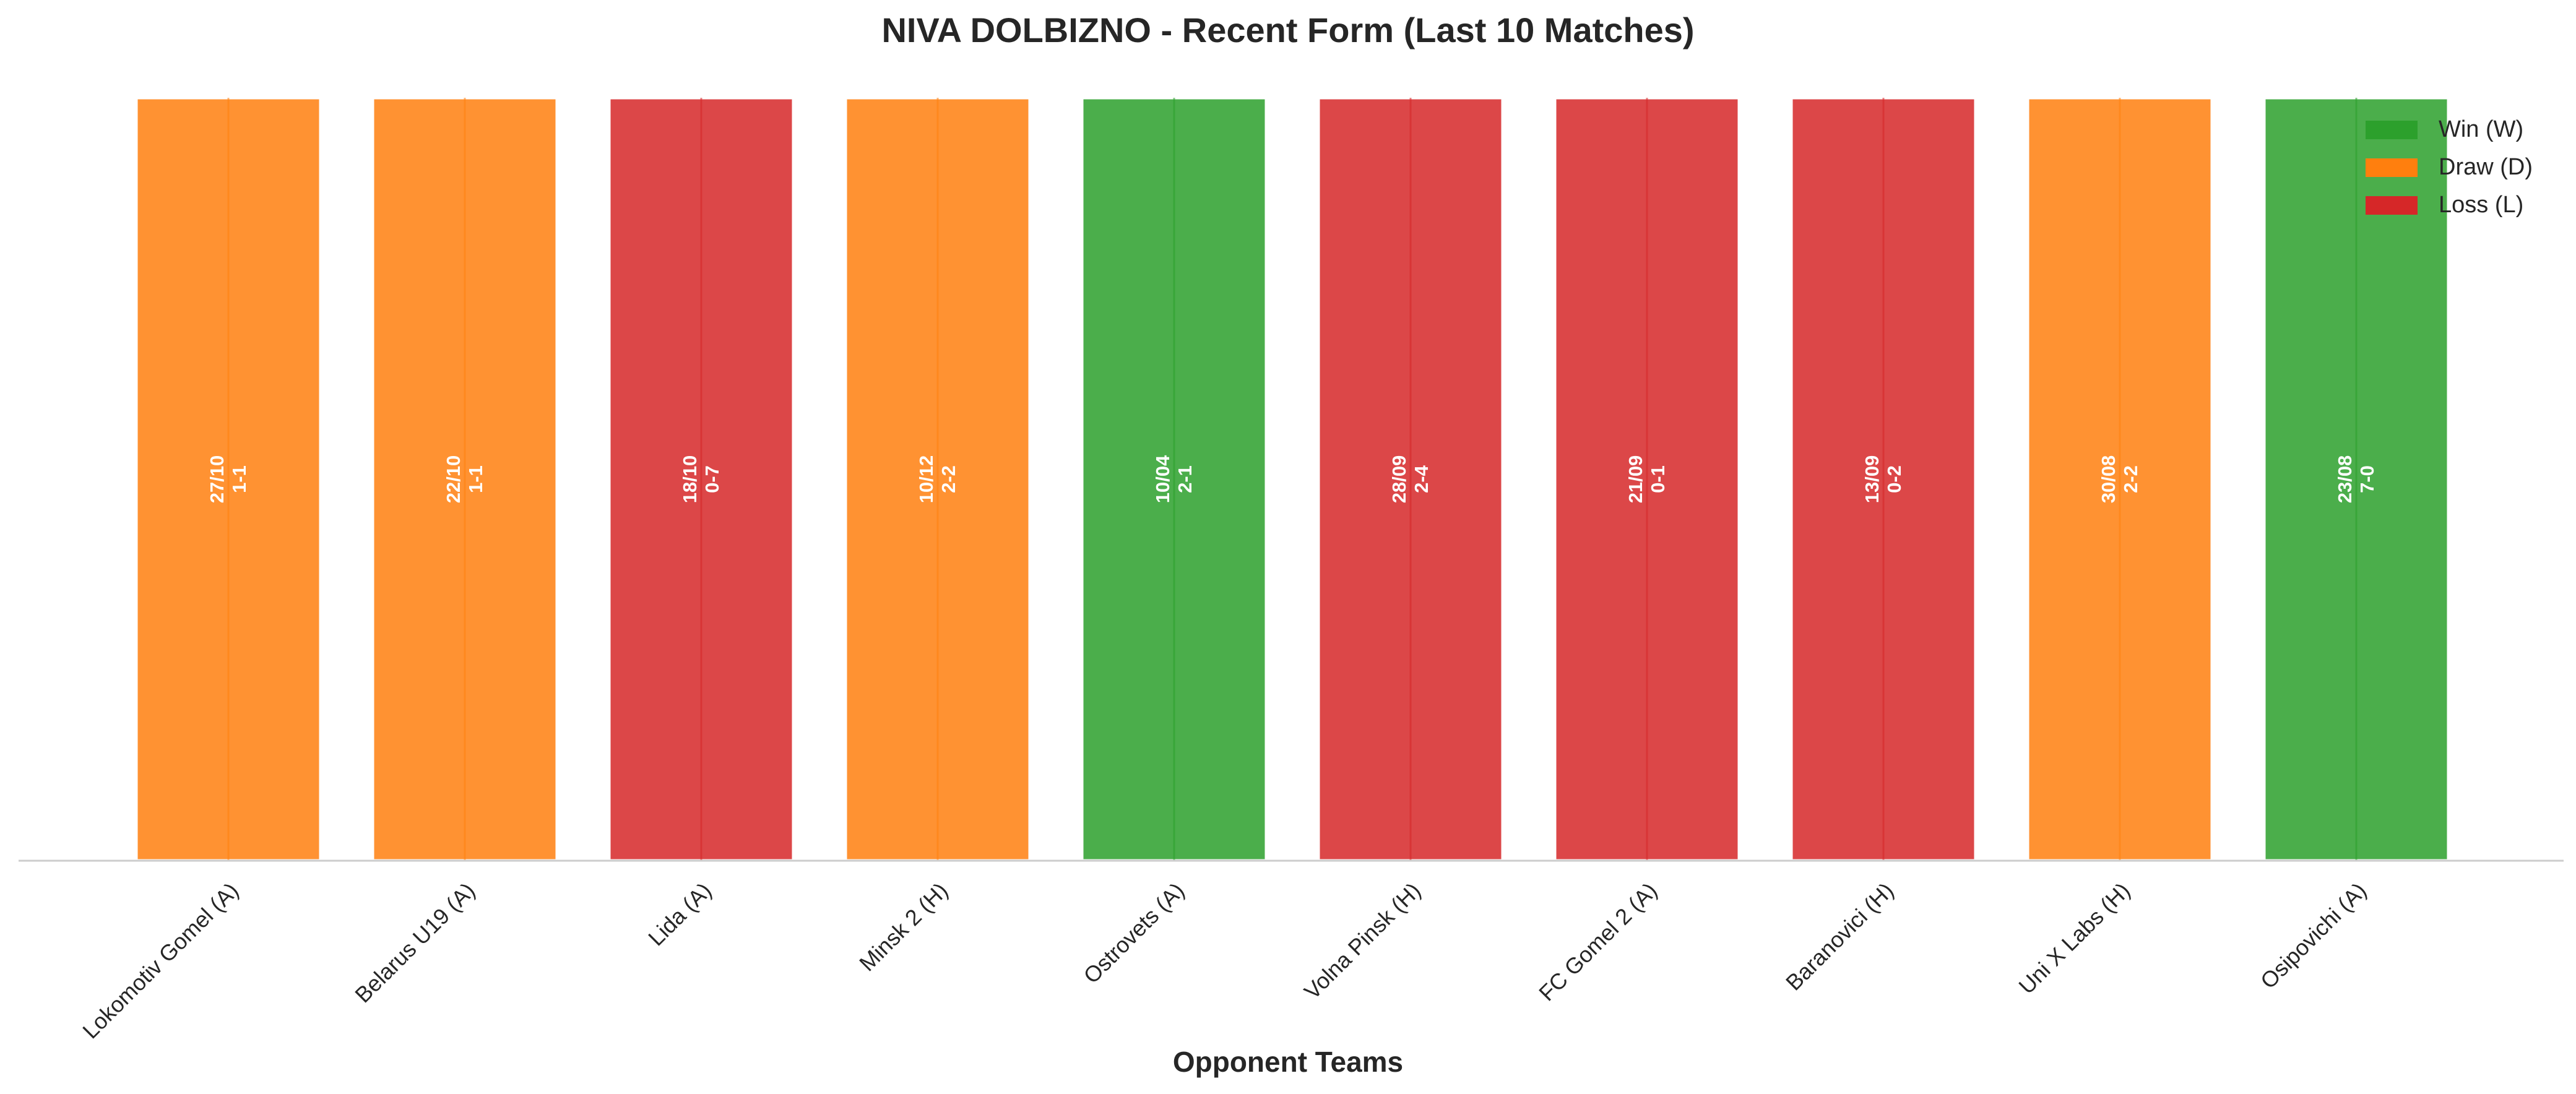  What do you see at coordinates (160, 960) in the screenshot?
I see `x-tick-label: Lokomotiv Gomel (A)` at bounding box center [160, 960].